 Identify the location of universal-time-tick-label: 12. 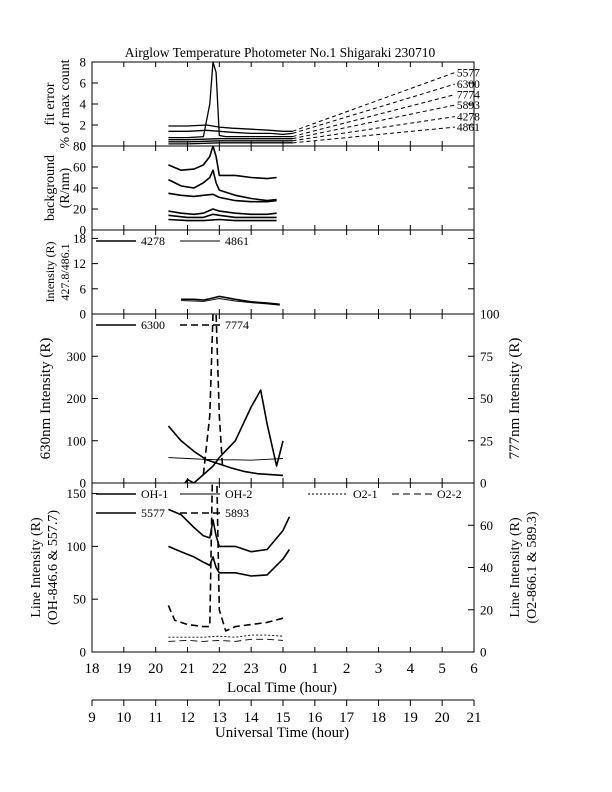
(187, 718).